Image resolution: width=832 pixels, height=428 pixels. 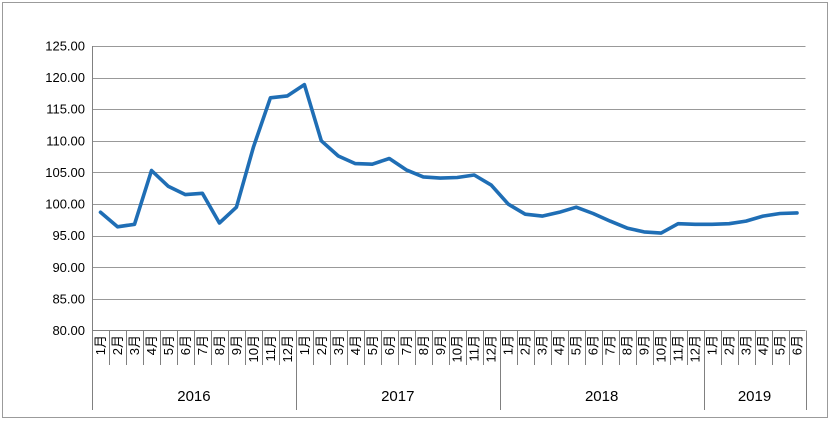 I want to click on year-label: 2016, so click(x=193, y=396).